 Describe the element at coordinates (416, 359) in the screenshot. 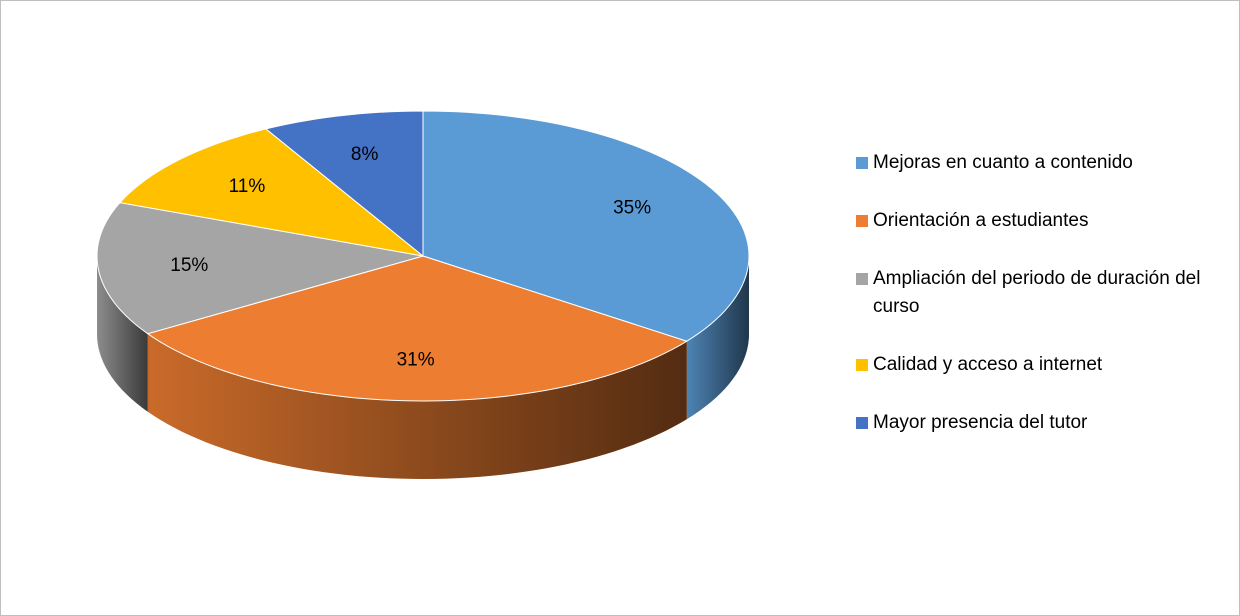

I see `data-label: 31%` at that location.